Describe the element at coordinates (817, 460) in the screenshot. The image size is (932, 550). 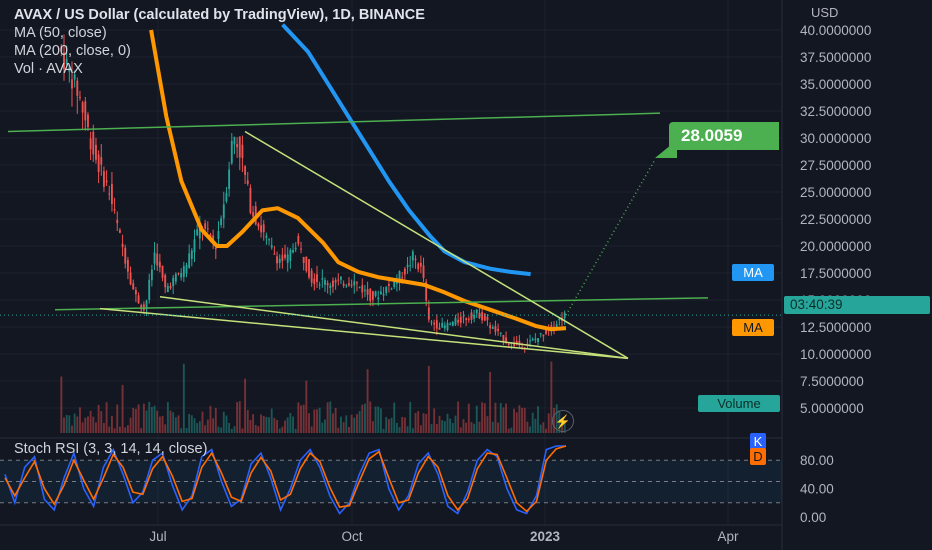
I see `stoch-tick-label: 80.00` at that location.